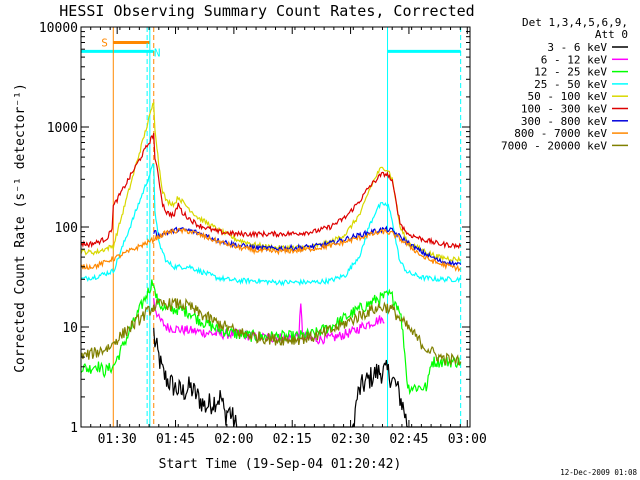 Image resolution: width=640 pixels, height=480 pixels. What do you see at coordinates (104, 42) in the screenshot?
I see `saa-label: S` at bounding box center [104, 42].